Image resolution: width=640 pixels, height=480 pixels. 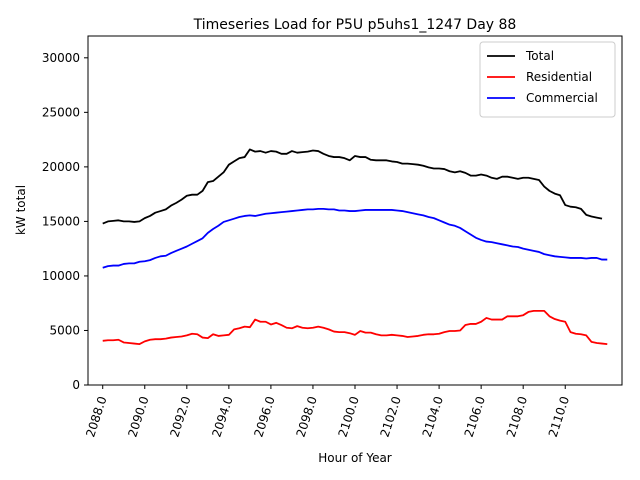 What do you see at coordinates (355, 327) in the screenshot?
I see `series-line-residential` at bounding box center [355, 327].